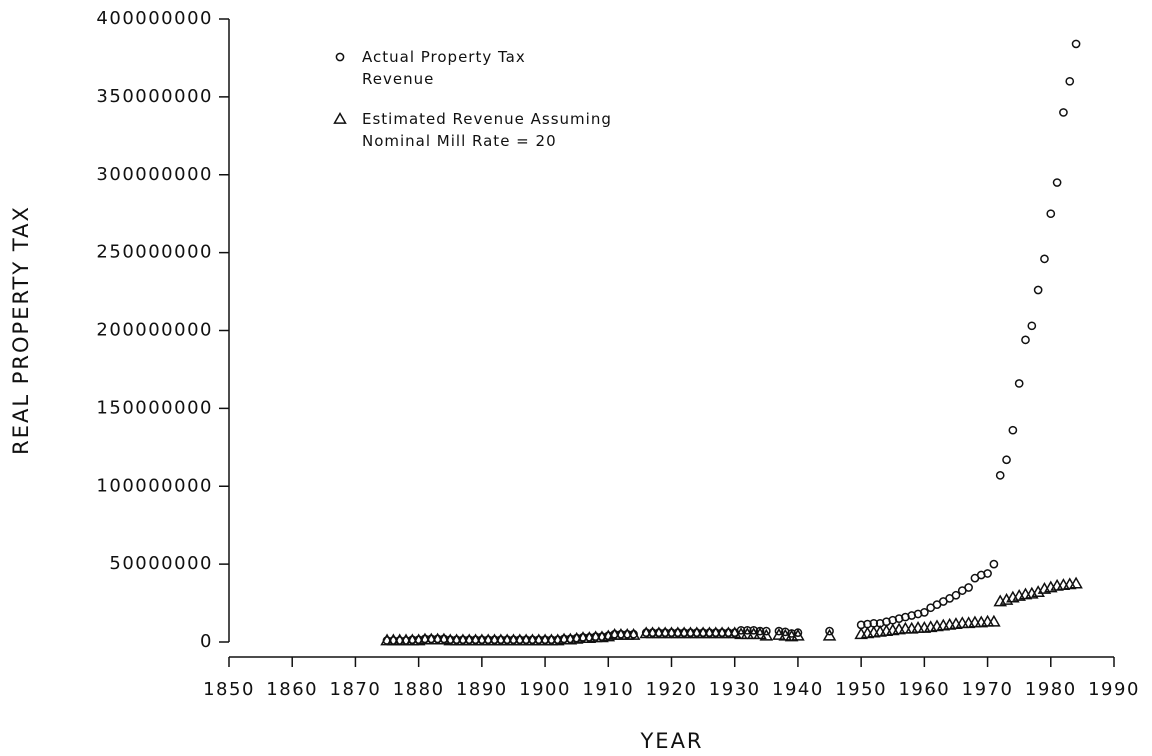 This screenshot has width=1152, height=756. Describe the element at coordinates (482, 689) in the screenshot. I see `x-tick-label: 1890` at that location.